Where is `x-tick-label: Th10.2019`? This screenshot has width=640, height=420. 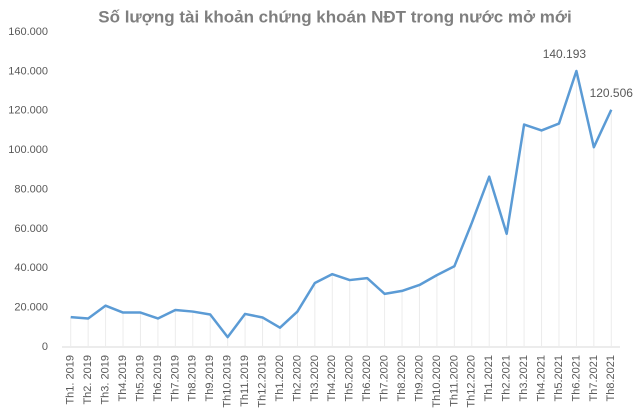 x-tick-label: Th10.2019 is located at coordinates (228, 381).